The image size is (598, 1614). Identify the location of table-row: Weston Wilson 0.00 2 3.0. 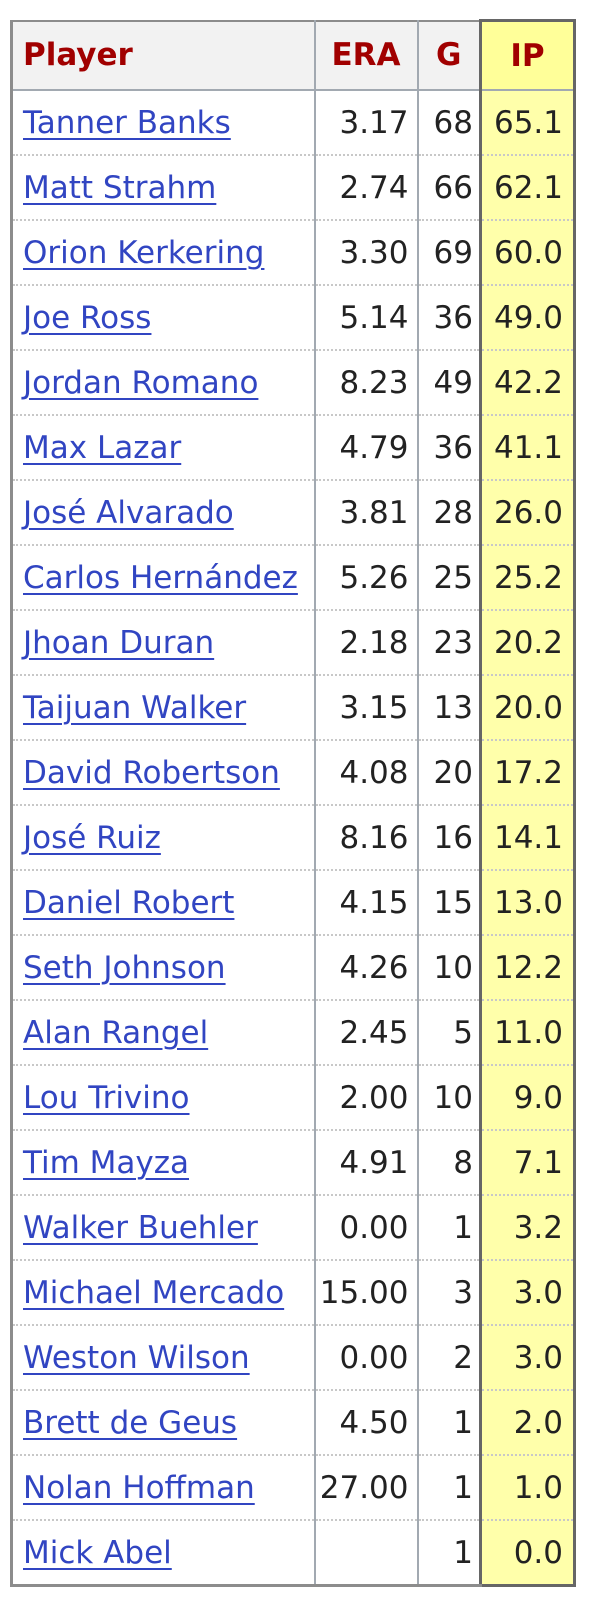
(293, 1358).